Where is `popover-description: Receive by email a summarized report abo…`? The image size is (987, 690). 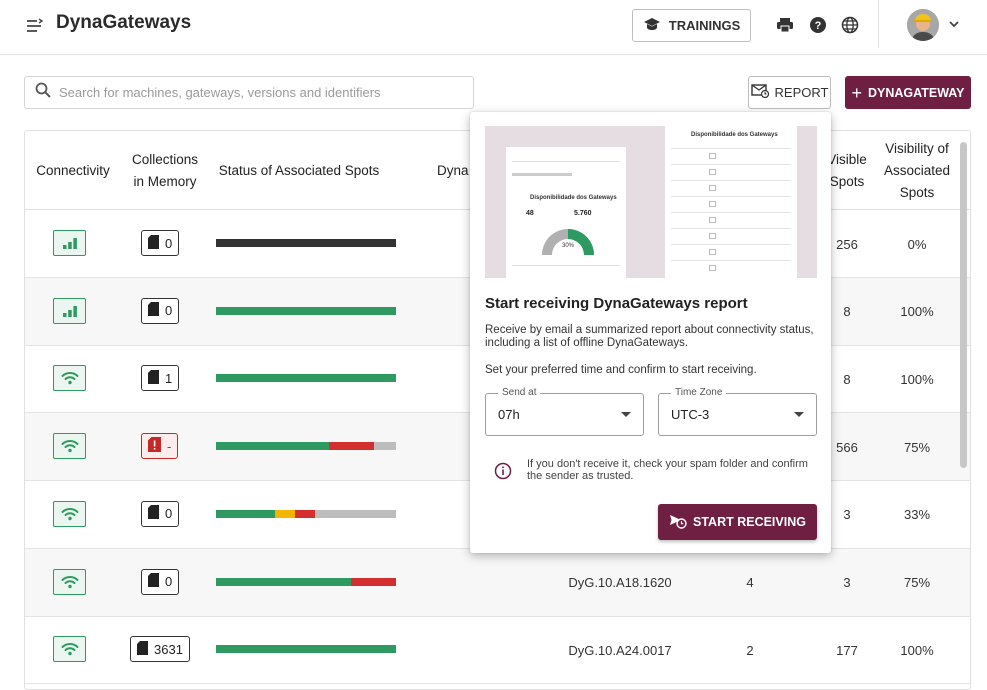 popover-description: Receive by email a summarized report abo… is located at coordinates (649, 336).